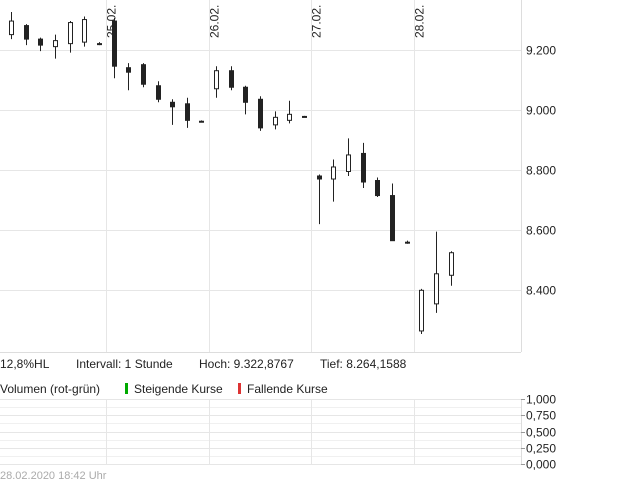  I want to click on y-tick-label: 8.400, so click(541, 291).